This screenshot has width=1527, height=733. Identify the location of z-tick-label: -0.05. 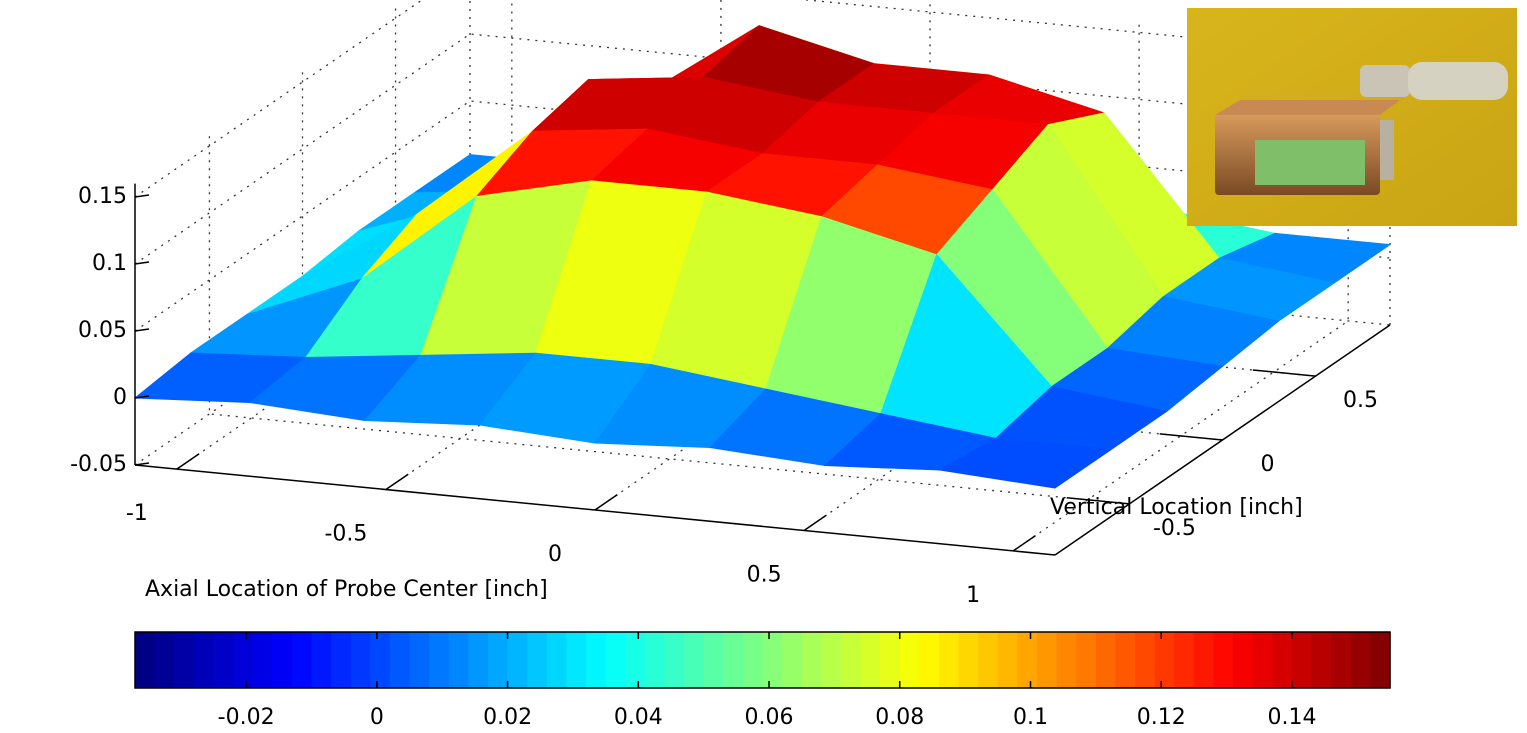
(98, 464).